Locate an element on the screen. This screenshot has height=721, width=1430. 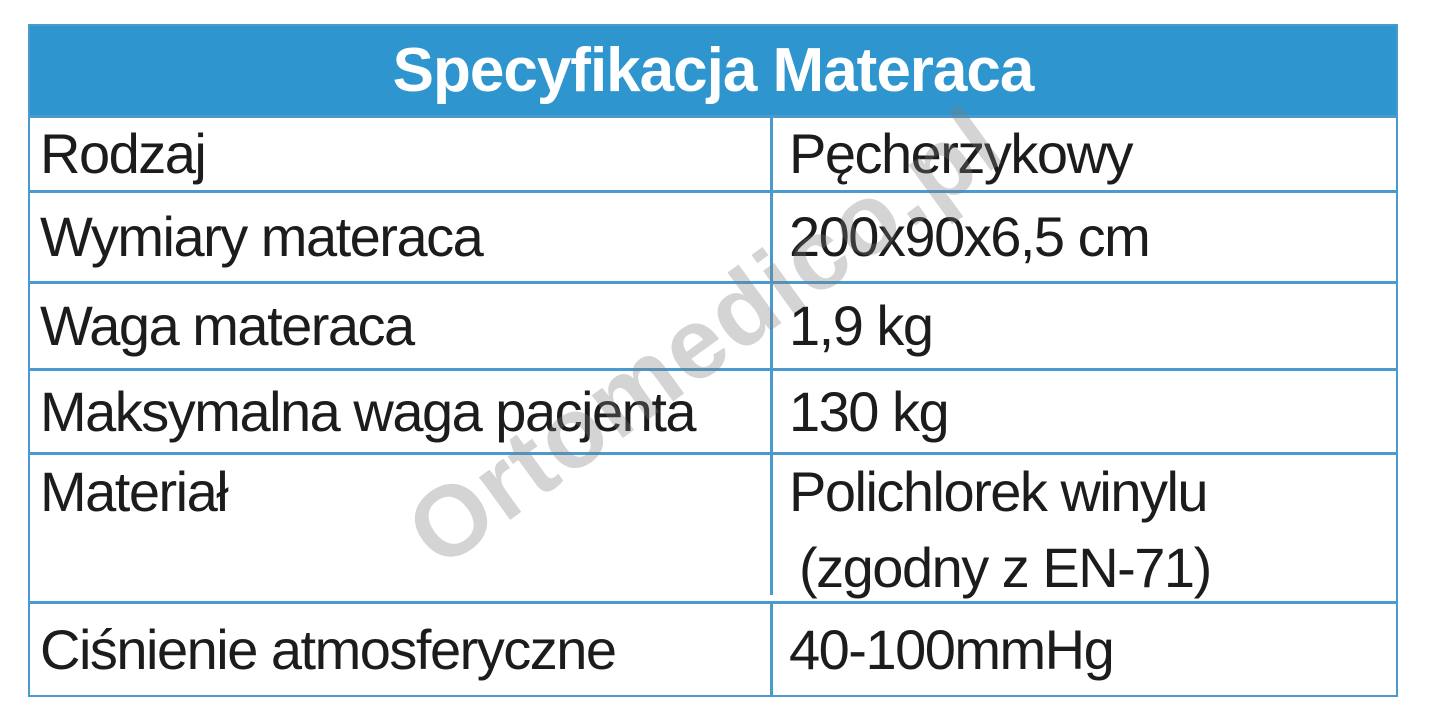
row-value-line2: (zgodny z EN-71) is located at coordinates (1005, 567).